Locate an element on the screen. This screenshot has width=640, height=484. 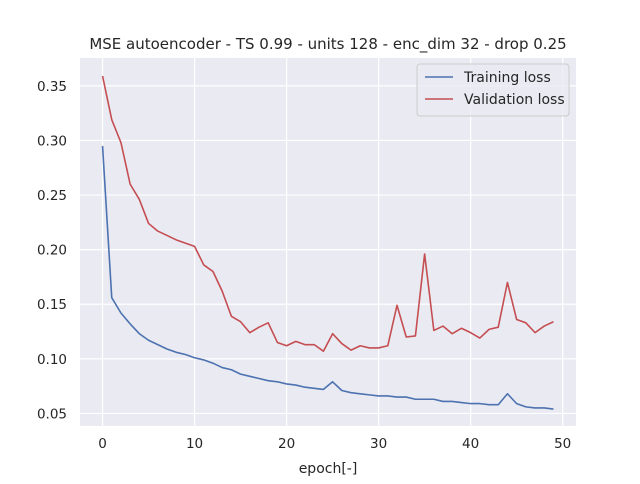
y-tick-label: 0.10 is located at coordinates (52, 360).